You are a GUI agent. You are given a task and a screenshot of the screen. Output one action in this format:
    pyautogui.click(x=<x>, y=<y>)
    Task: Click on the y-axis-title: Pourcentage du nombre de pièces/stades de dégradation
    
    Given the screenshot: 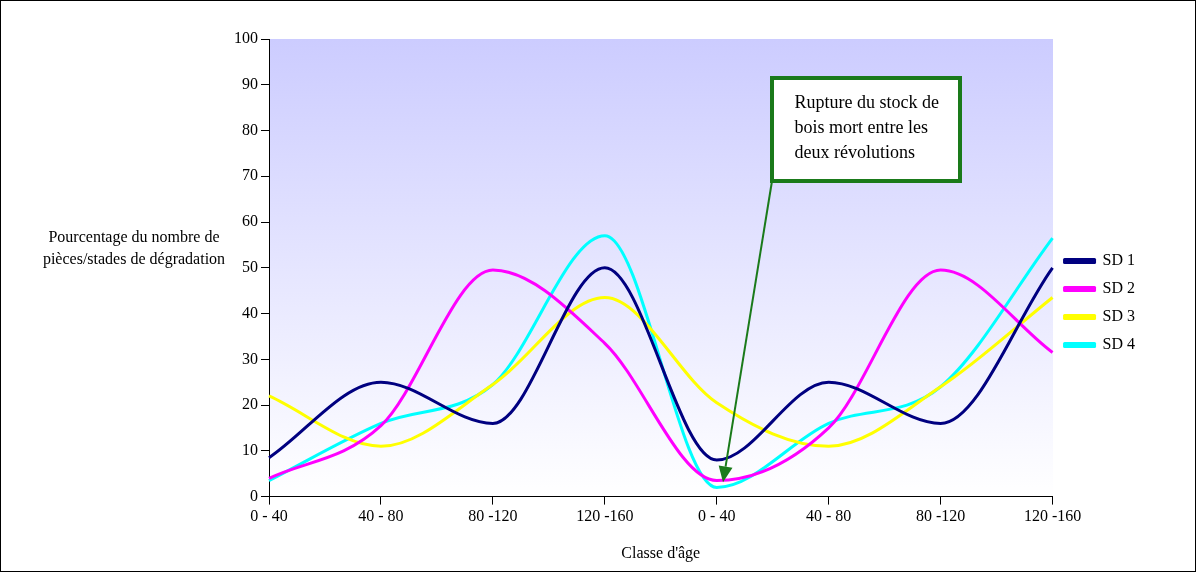 What is the action you would take?
    pyautogui.click(x=134, y=248)
    